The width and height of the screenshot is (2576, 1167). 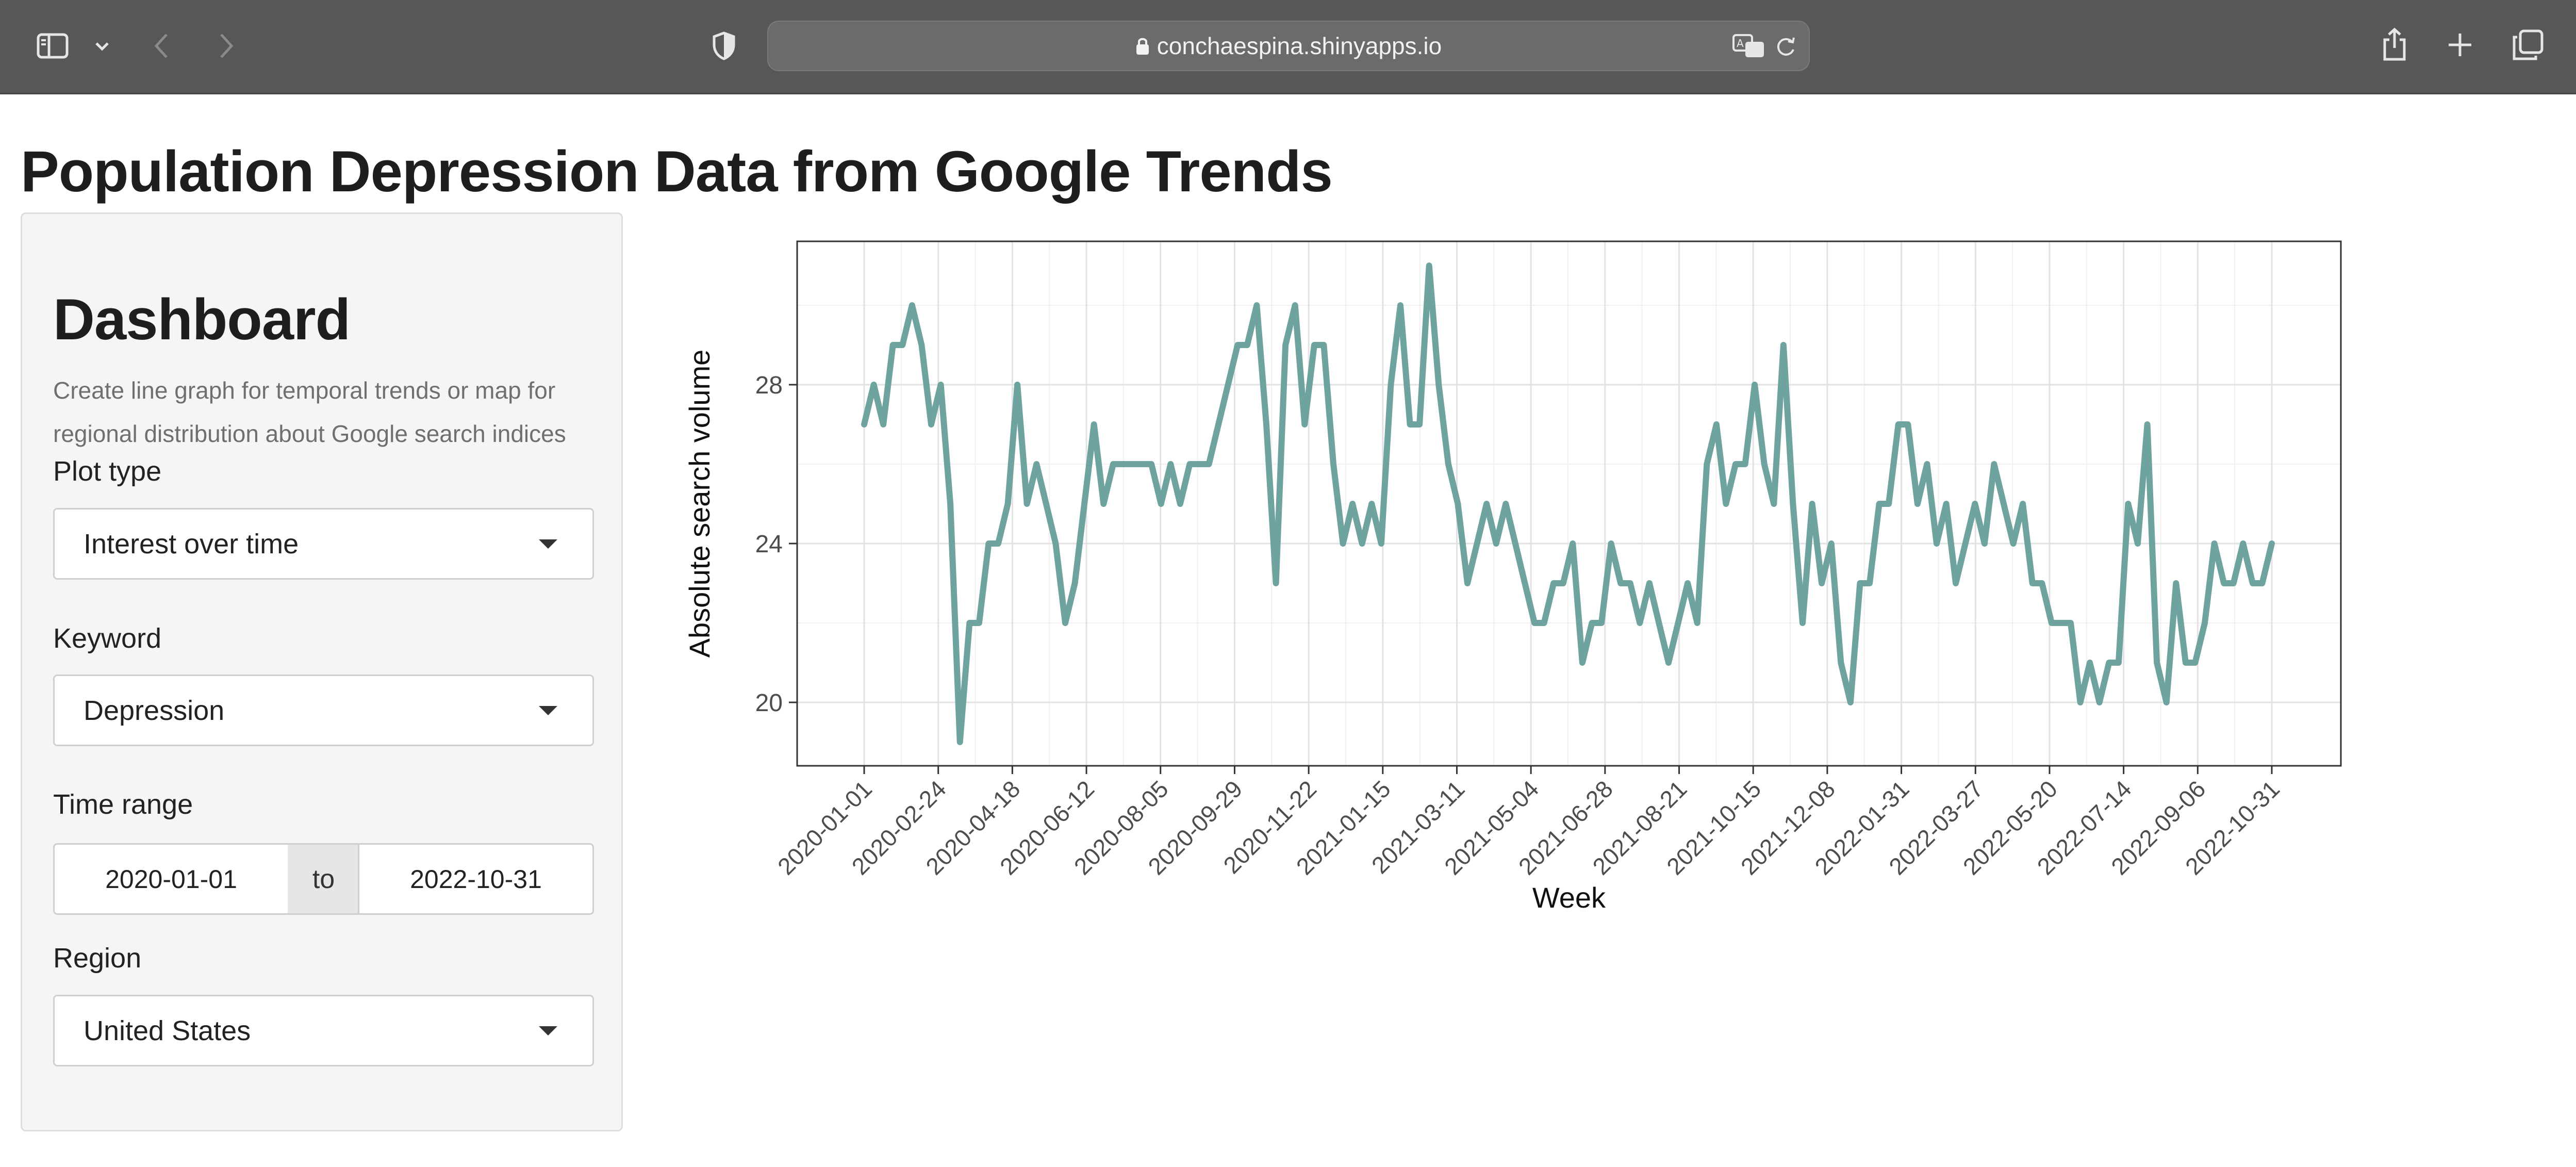 What do you see at coordinates (227, 46) in the screenshot?
I see `forward-icon` at bounding box center [227, 46].